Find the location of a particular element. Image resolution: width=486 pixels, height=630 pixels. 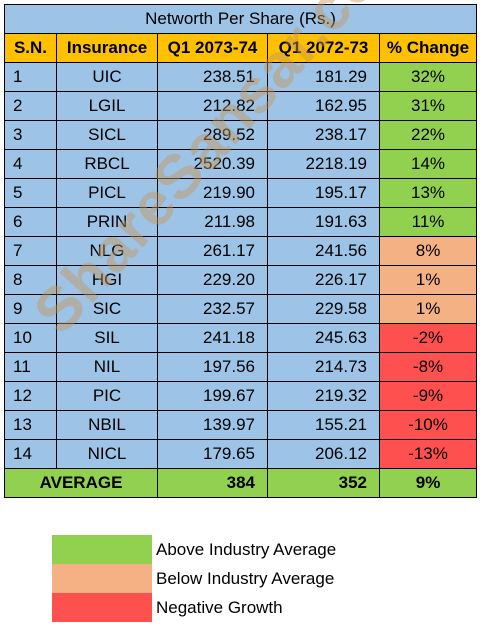

cell-sn: 3 is located at coordinates (30, 135).